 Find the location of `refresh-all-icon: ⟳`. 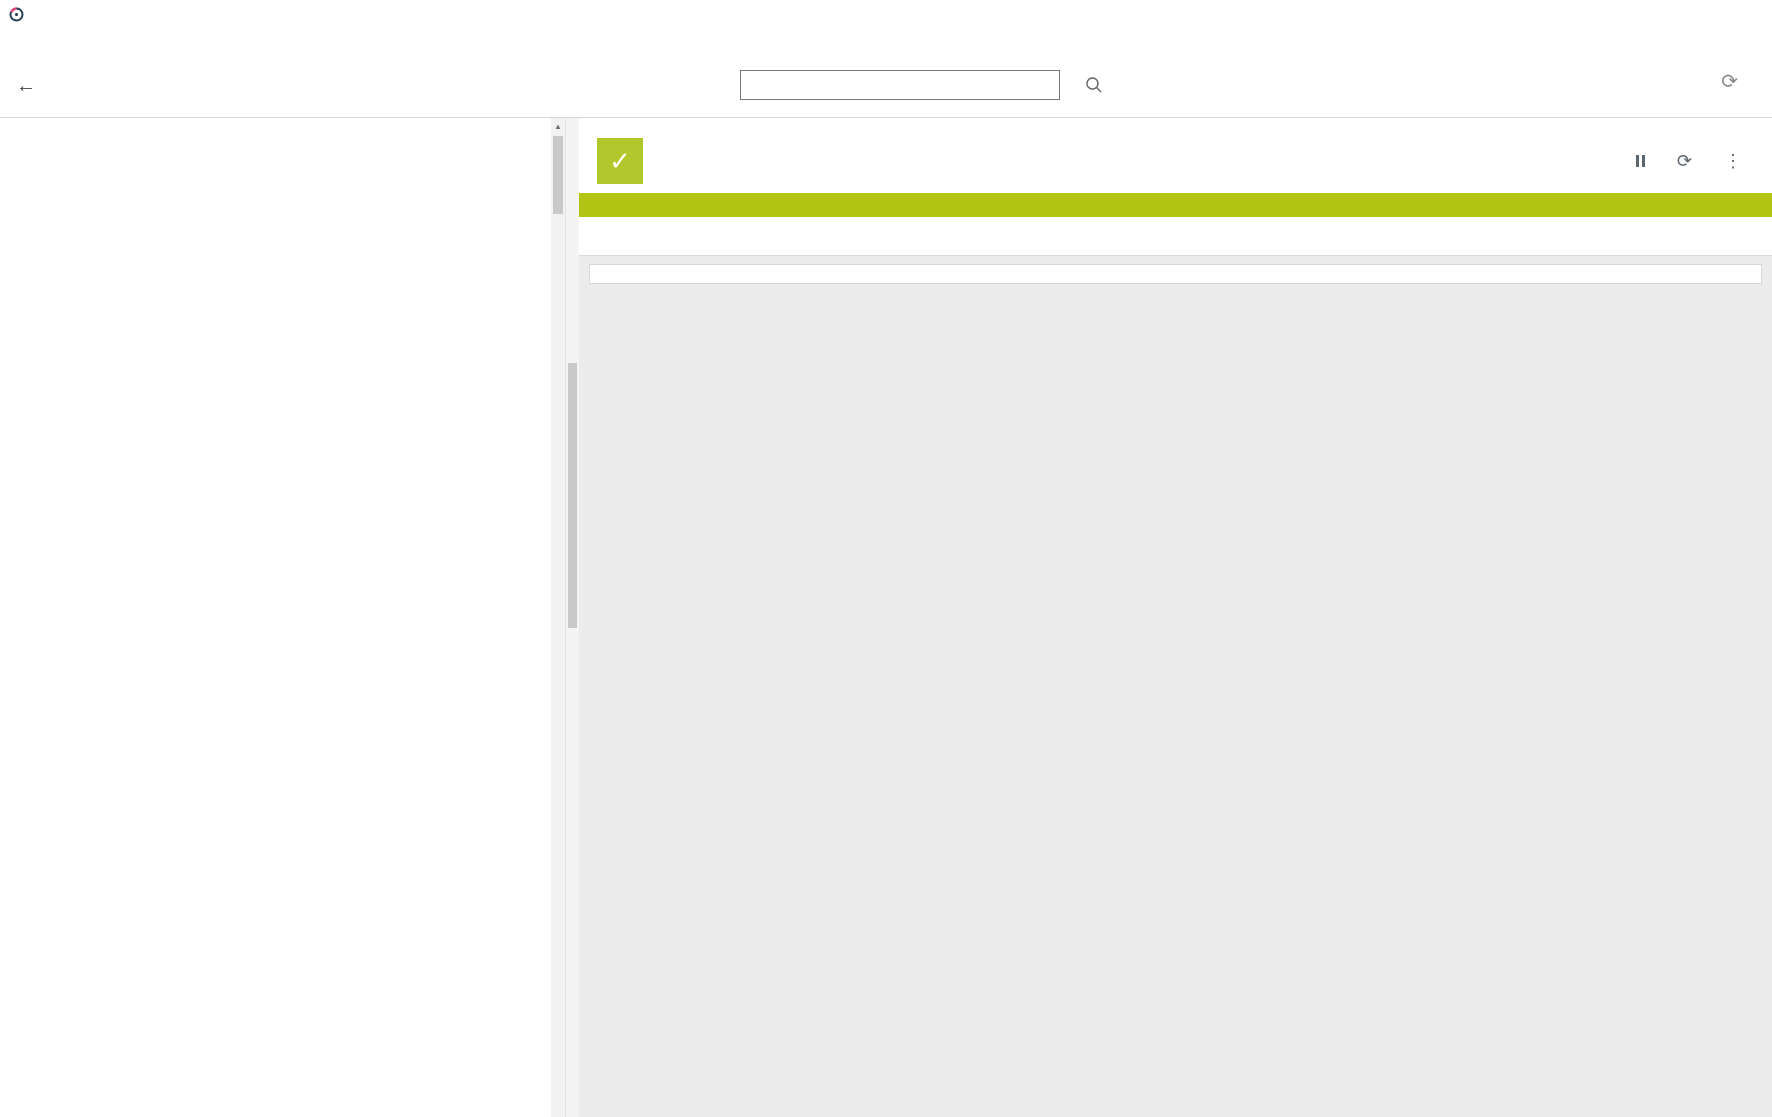

refresh-all-icon: ⟳ is located at coordinates (1729, 82).